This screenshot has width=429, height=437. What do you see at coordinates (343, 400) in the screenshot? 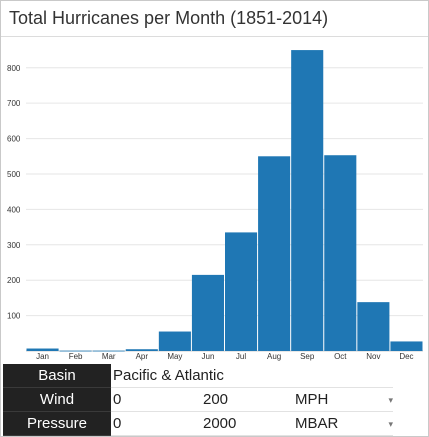
I see `wind-unit-select: MPH ▾` at bounding box center [343, 400].